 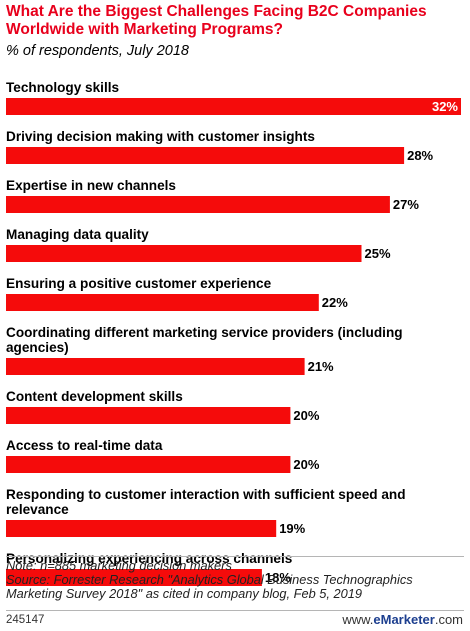 What do you see at coordinates (335, 302) in the screenshot?
I see `value-label: 22%` at bounding box center [335, 302].